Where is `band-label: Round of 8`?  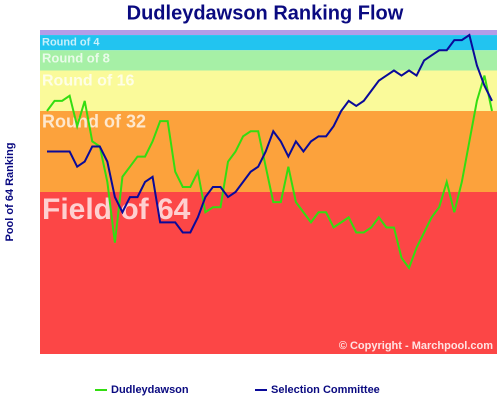
band-label: Round of 8 is located at coordinates (76, 57).